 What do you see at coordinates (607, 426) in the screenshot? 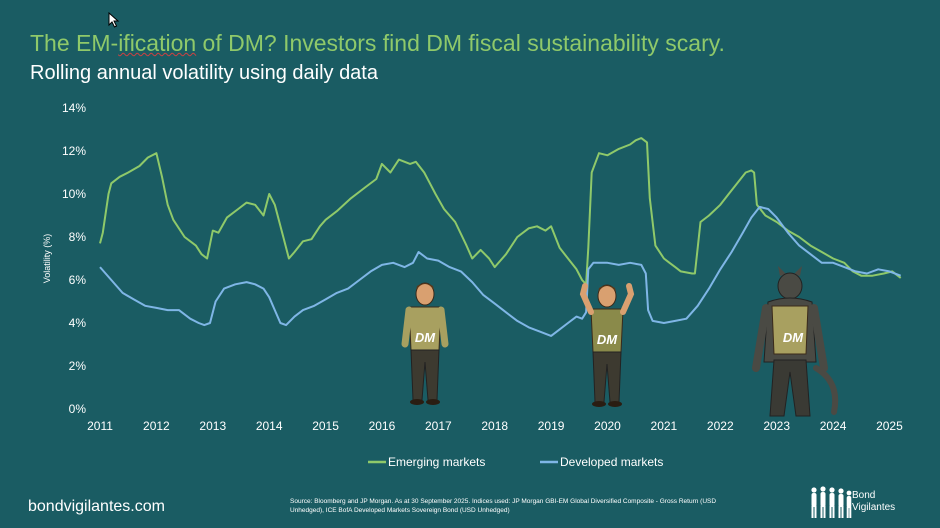
I see `x-tick-label: 2020` at bounding box center [607, 426].